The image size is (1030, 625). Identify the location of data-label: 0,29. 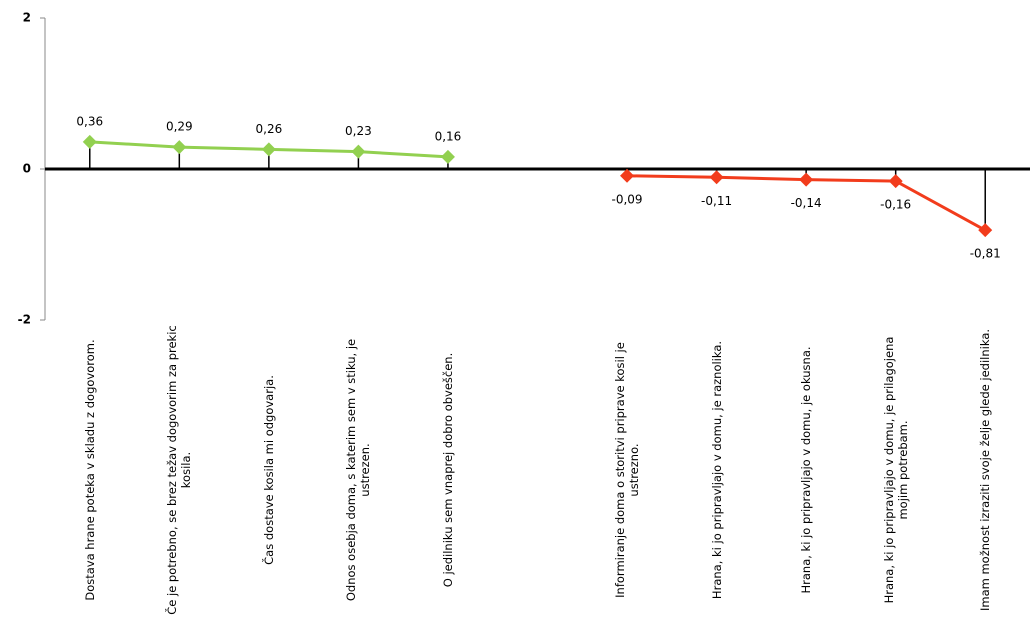
(179, 127).